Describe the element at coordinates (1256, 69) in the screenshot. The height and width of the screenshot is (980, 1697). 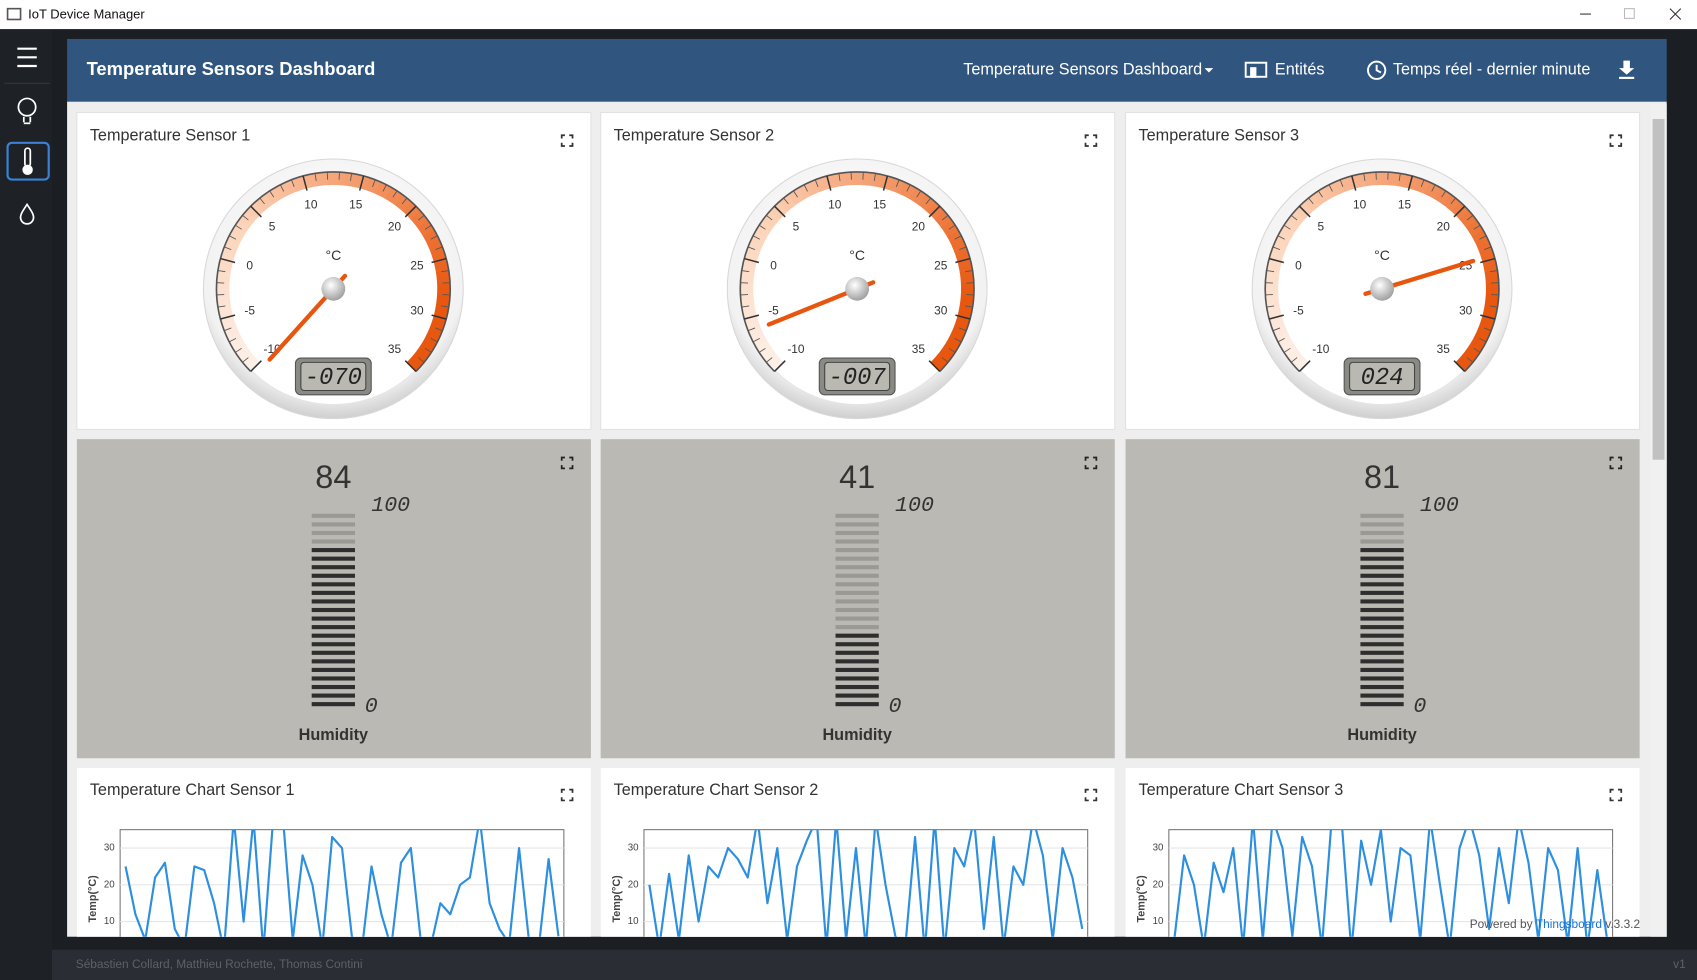
I see `entities-icon` at that location.